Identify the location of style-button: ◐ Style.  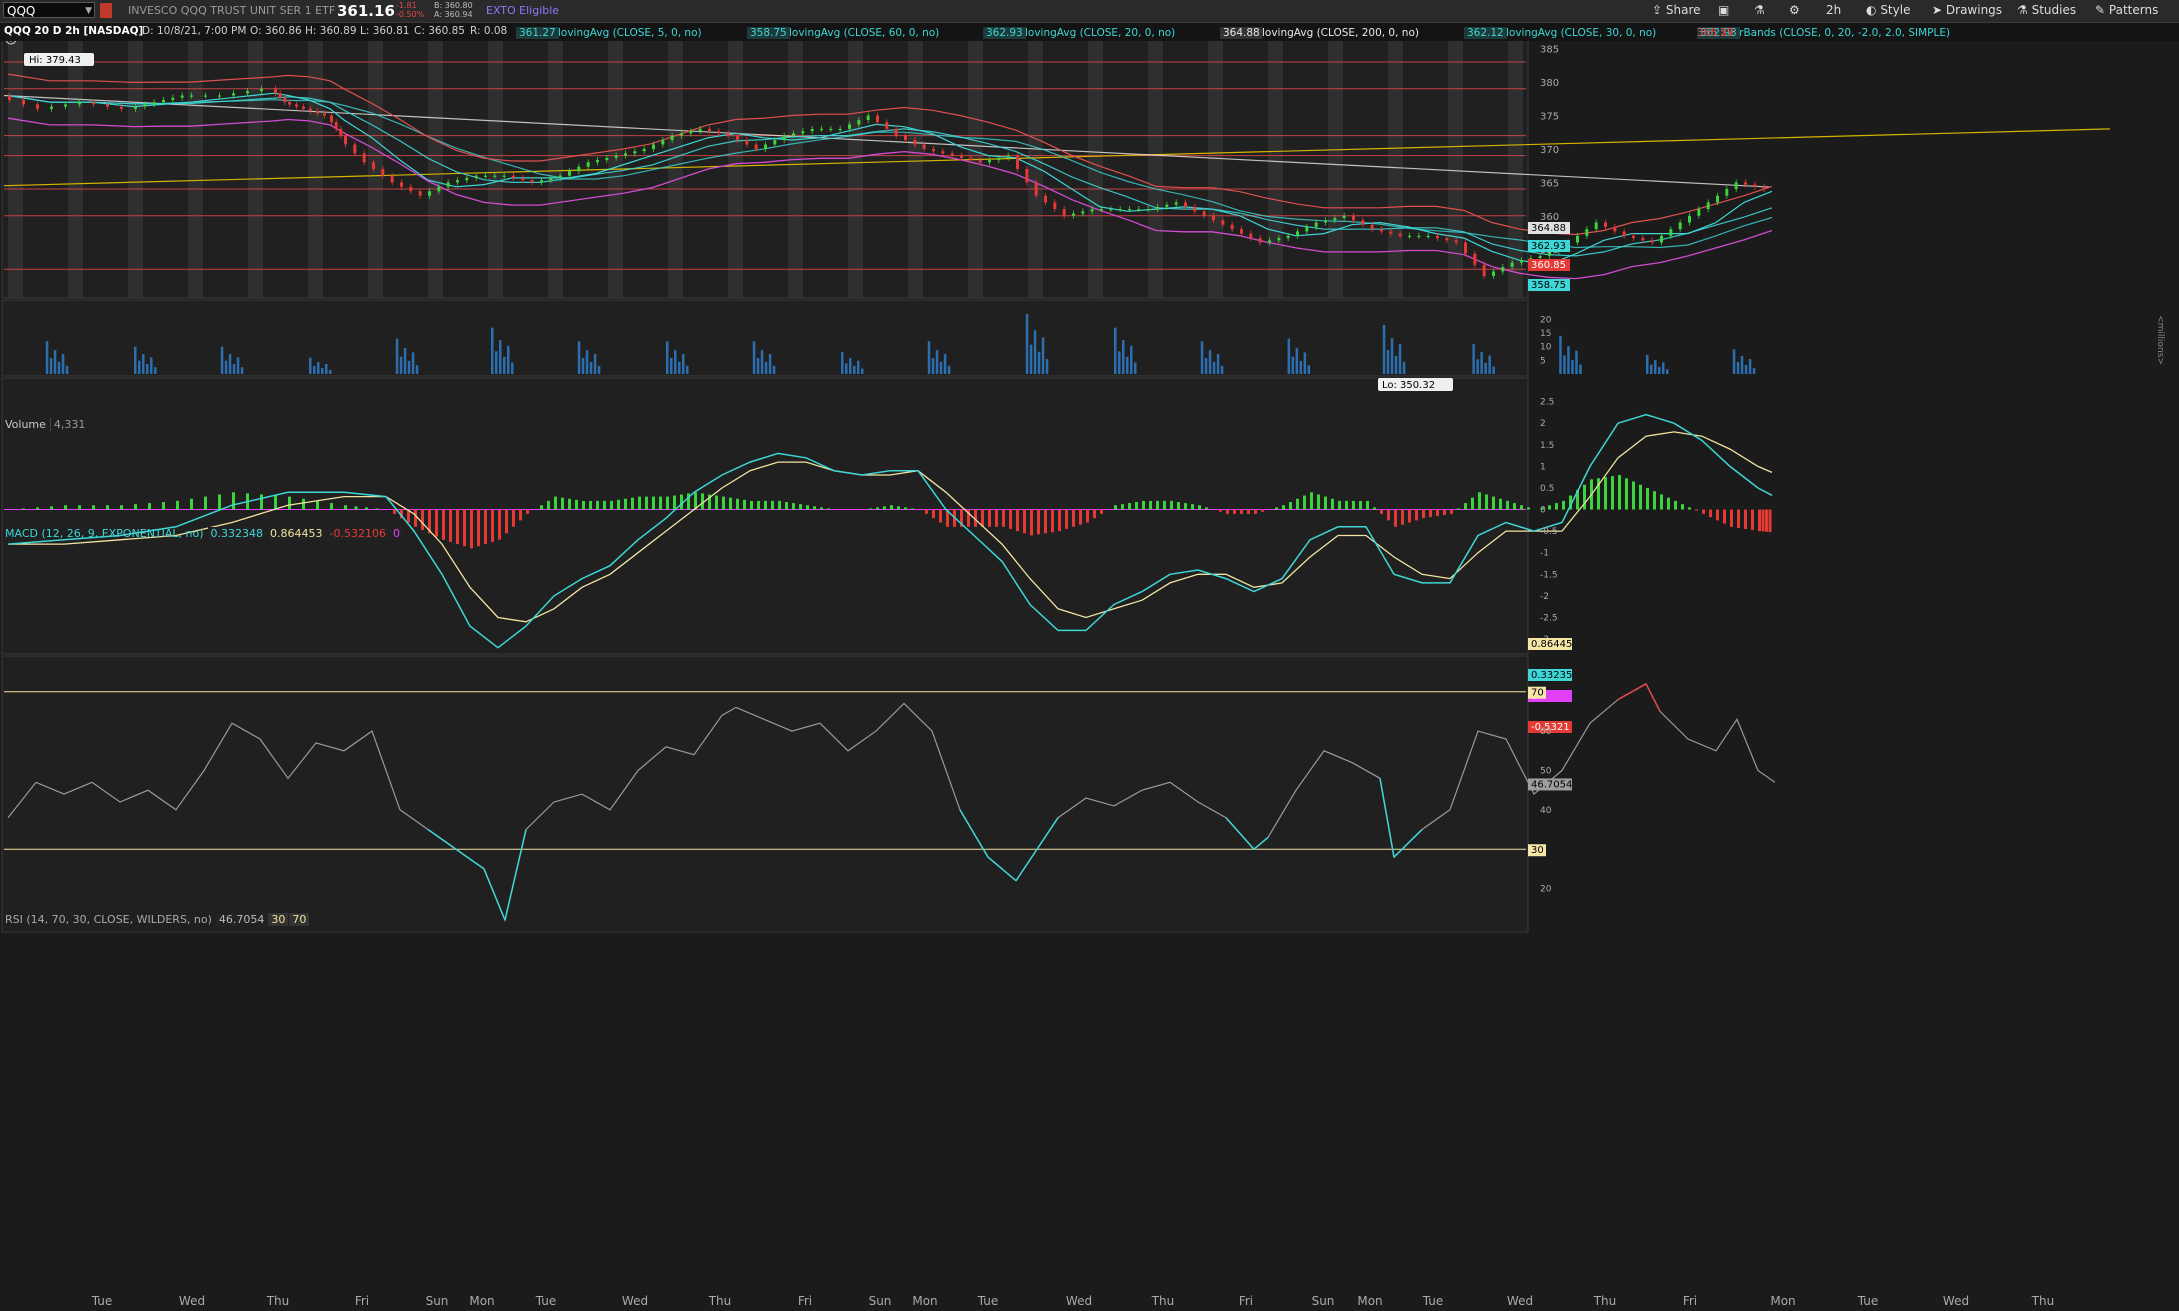
(1888, 10).